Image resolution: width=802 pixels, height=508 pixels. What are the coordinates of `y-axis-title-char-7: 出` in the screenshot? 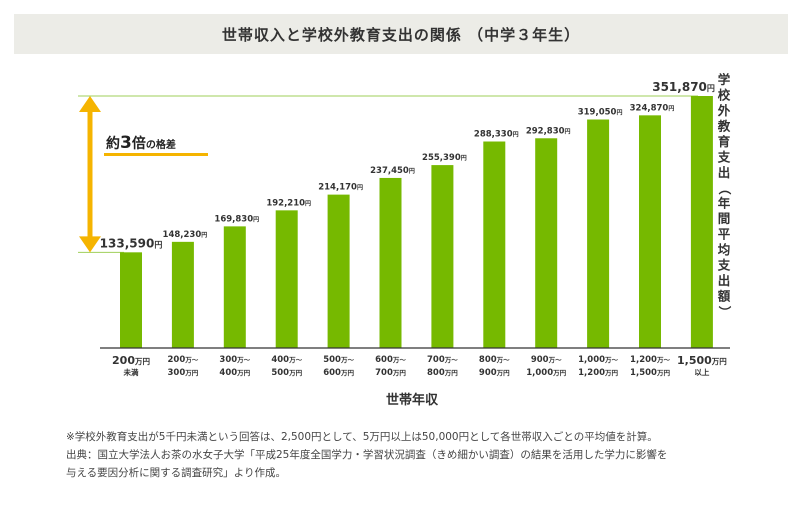 It's located at (724, 172).